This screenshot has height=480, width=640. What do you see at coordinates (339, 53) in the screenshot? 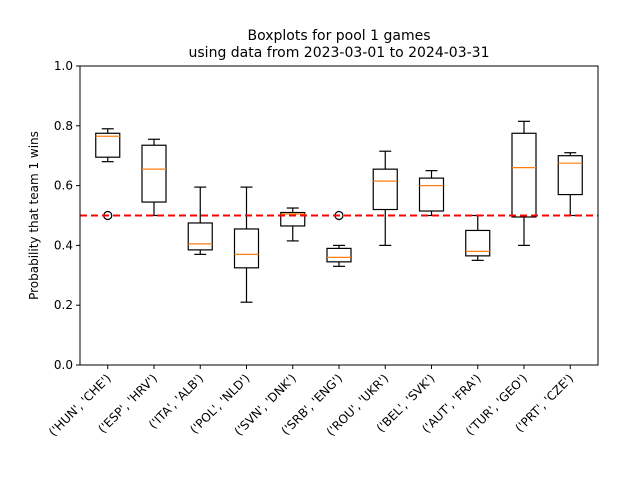
I see `chart-title-line2: using data from 2023-03-01 to 2024-03-31` at bounding box center [339, 53].